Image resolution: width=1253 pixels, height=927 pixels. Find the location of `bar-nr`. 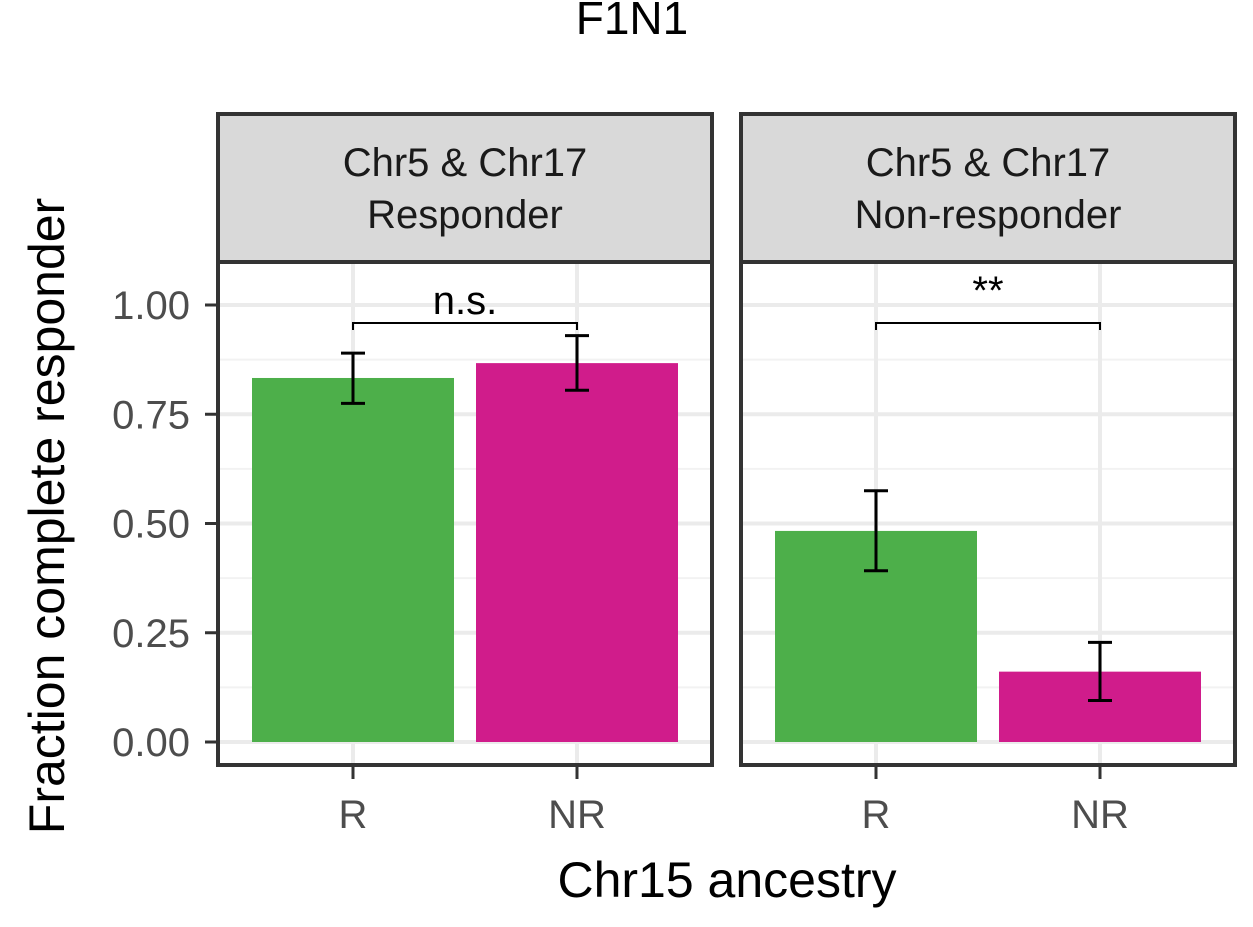

bar-nr is located at coordinates (577, 552).